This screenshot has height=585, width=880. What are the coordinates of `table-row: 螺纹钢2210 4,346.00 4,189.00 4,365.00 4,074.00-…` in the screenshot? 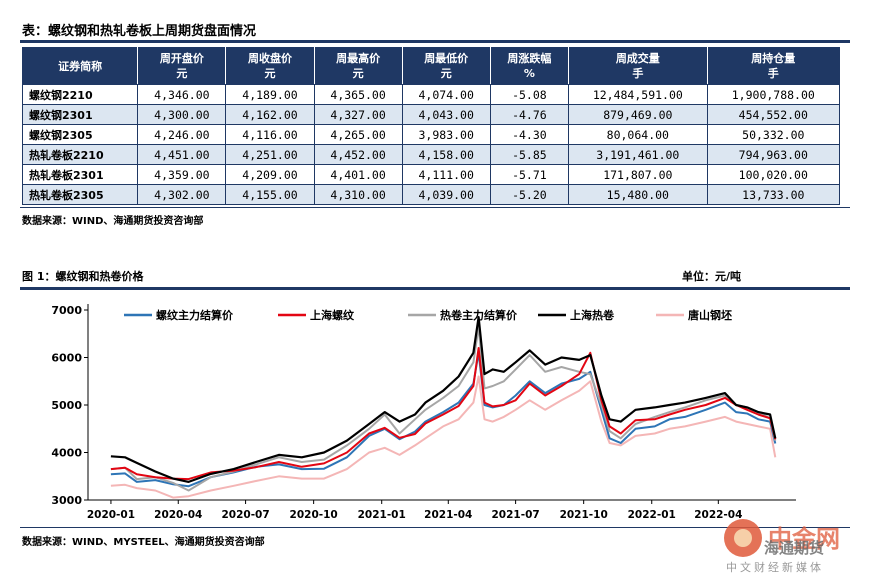 It's located at (431, 94).